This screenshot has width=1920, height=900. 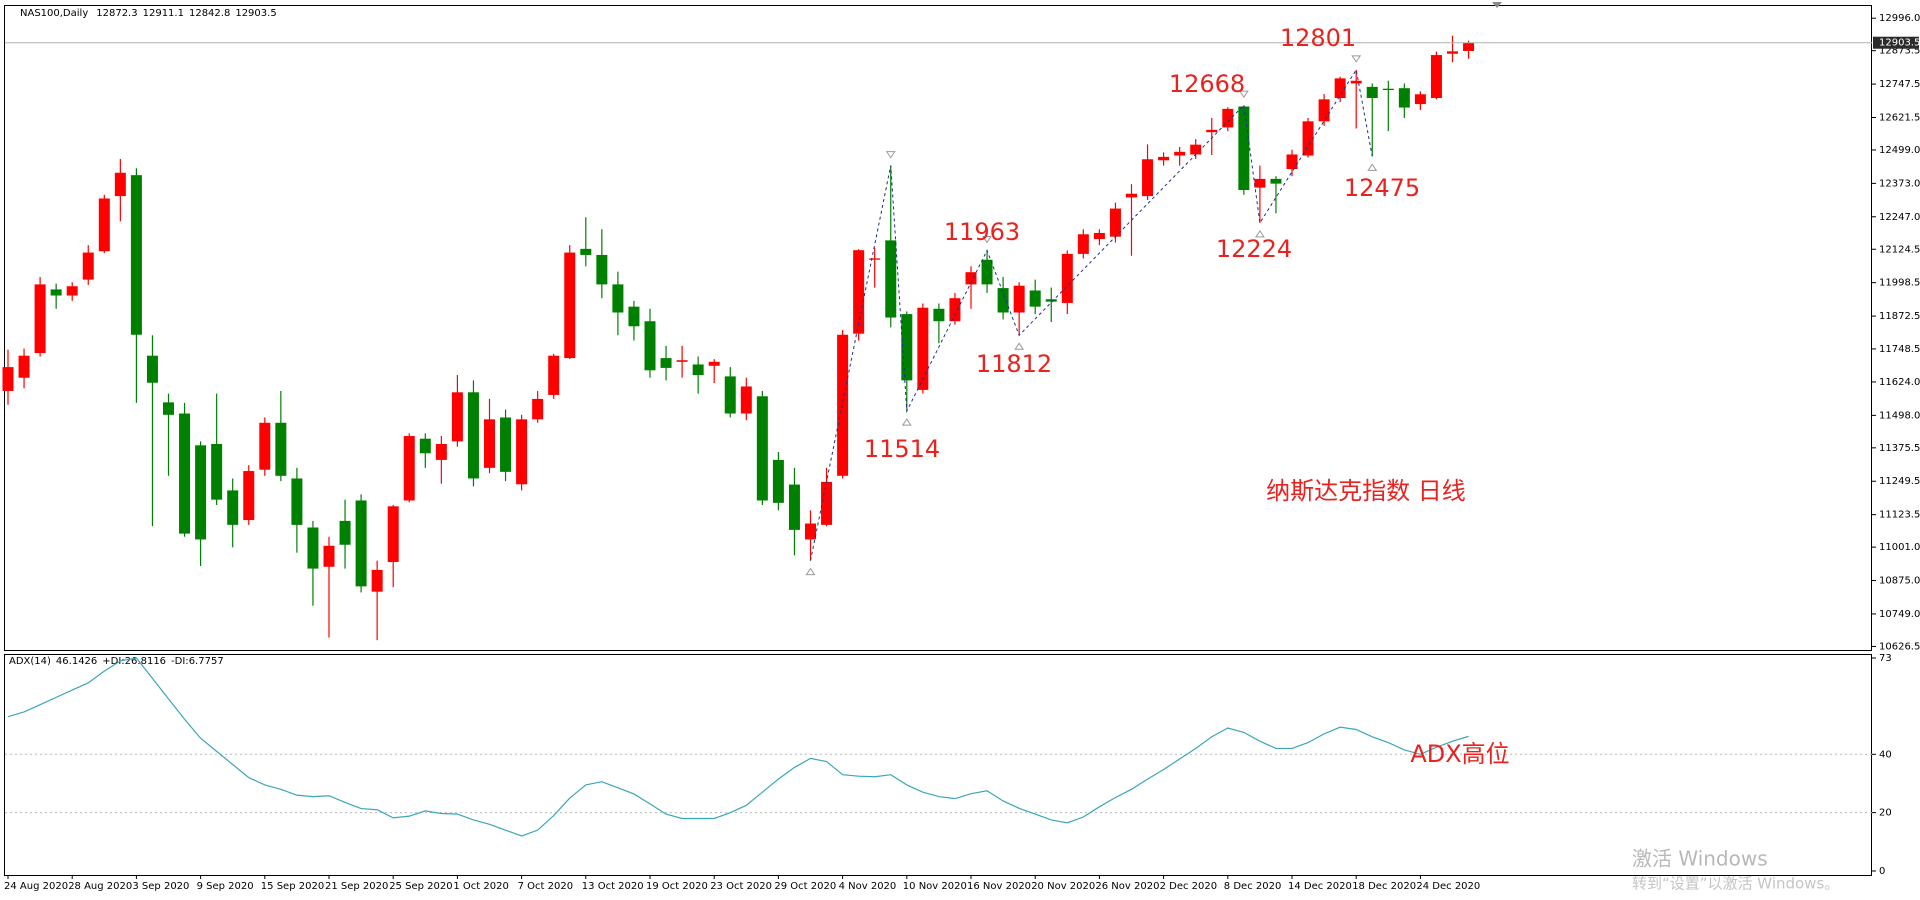 What do you see at coordinates (1254, 249) in the screenshot?
I see `annotation: 12224` at bounding box center [1254, 249].